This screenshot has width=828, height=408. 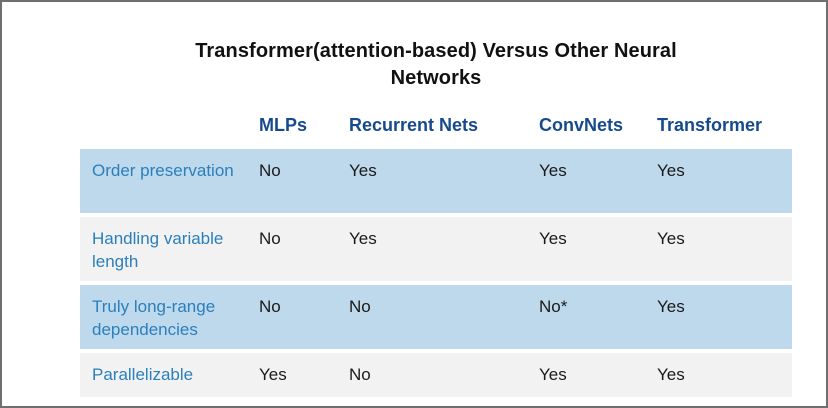 What do you see at coordinates (163, 170) in the screenshot?
I see `row-label: Order preservation` at bounding box center [163, 170].